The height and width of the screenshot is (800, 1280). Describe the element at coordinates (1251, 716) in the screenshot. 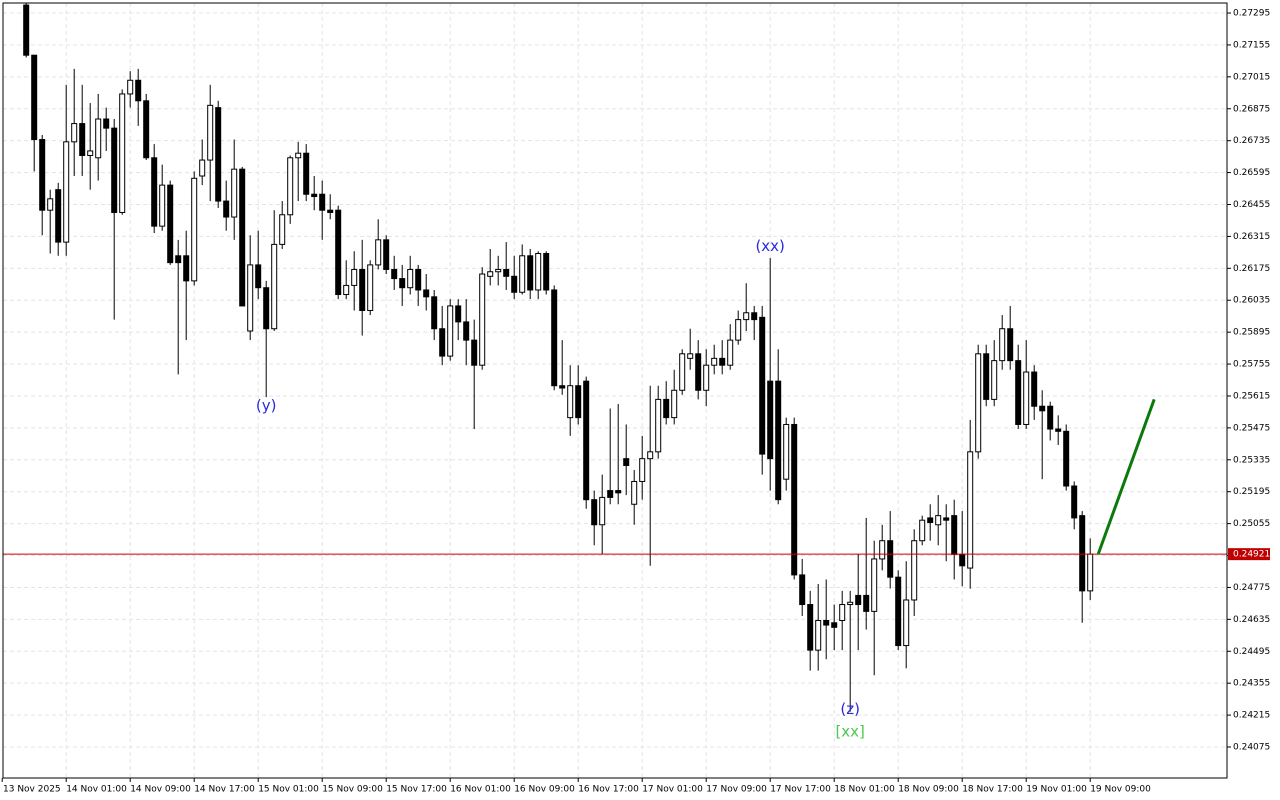

I see `y-tick-label: 0.24215` at that location.